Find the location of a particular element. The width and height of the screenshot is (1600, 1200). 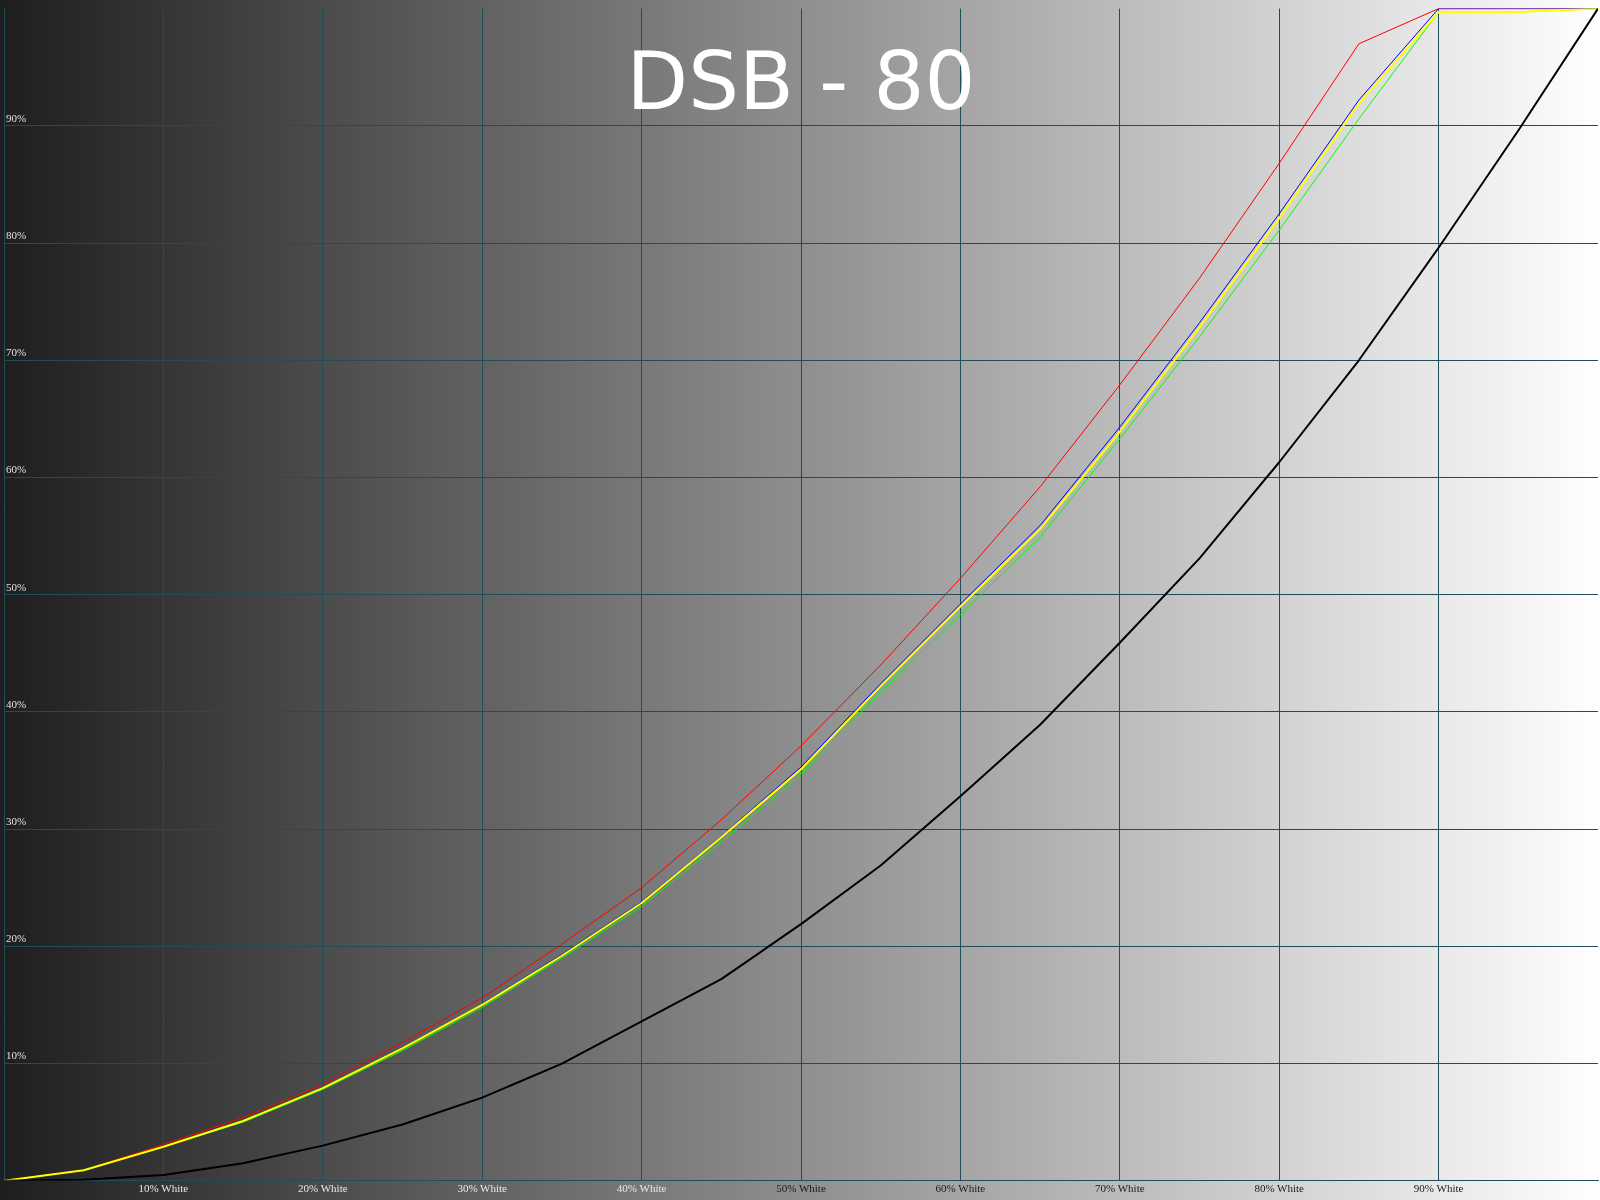

y-tick-label: 20% is located at coordinates (16, 938).